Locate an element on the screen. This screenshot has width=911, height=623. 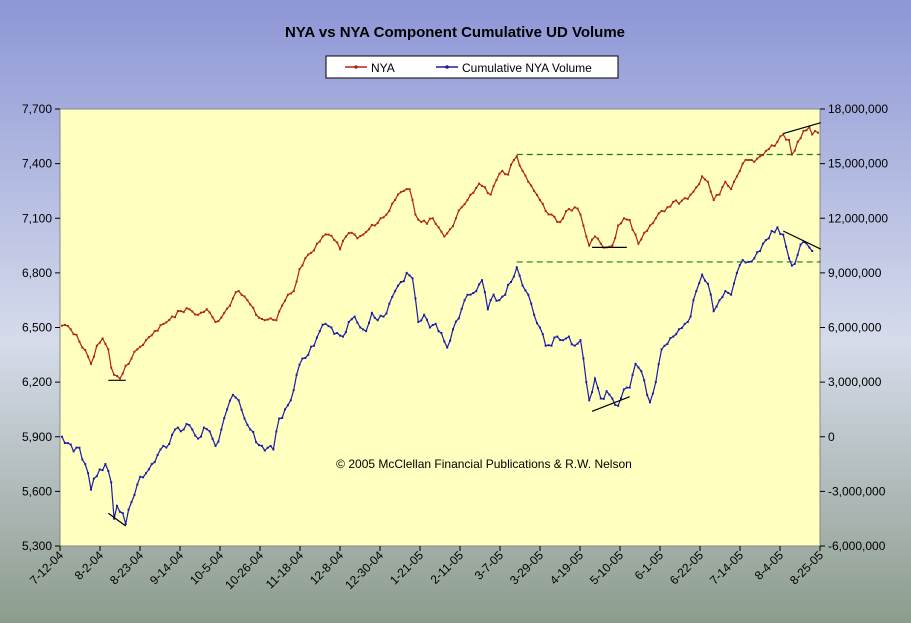
left-tick-label: 6,500 is located at coordinates (37, 328).